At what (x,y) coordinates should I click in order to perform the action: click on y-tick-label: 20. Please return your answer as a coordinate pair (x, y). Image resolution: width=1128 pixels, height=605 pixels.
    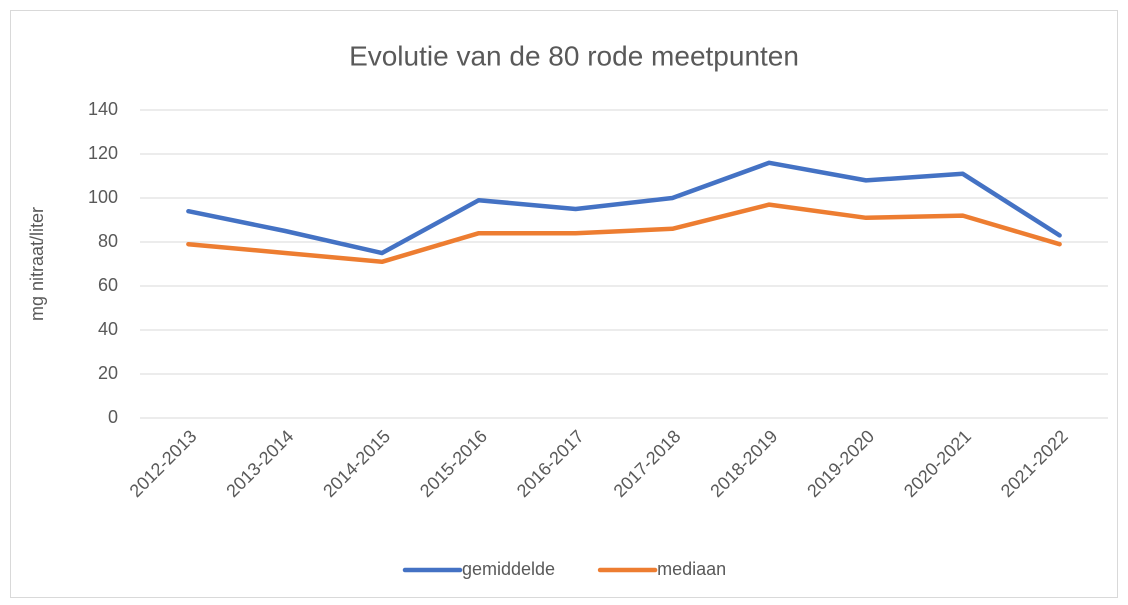
    Looking at the image, I should click on (108, 373).